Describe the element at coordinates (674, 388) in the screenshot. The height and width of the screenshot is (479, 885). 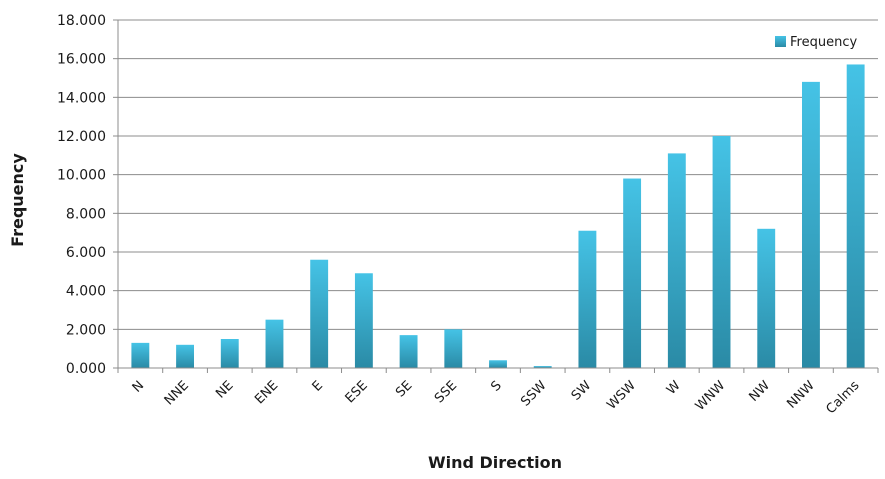
I see `x-tick-label: W` at that location.